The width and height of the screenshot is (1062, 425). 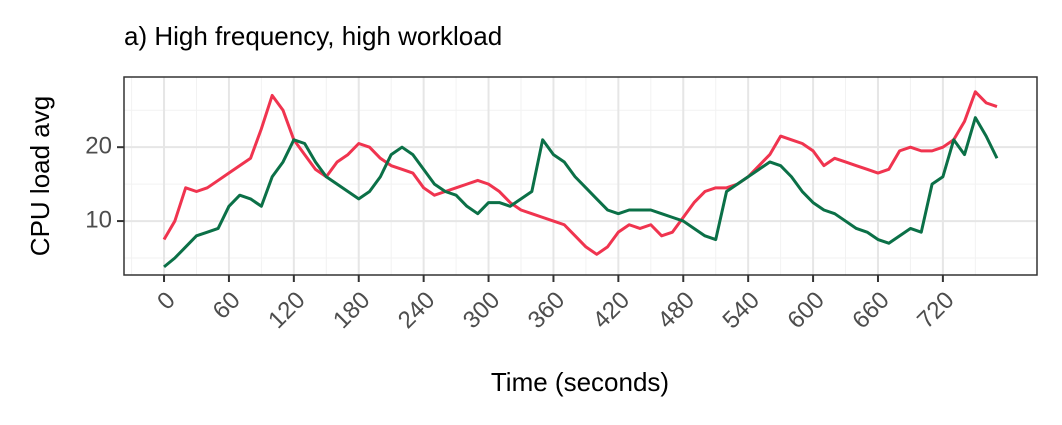 I want to click on chart-title: a) High frequency, high workload, so click(x=313, y=36).